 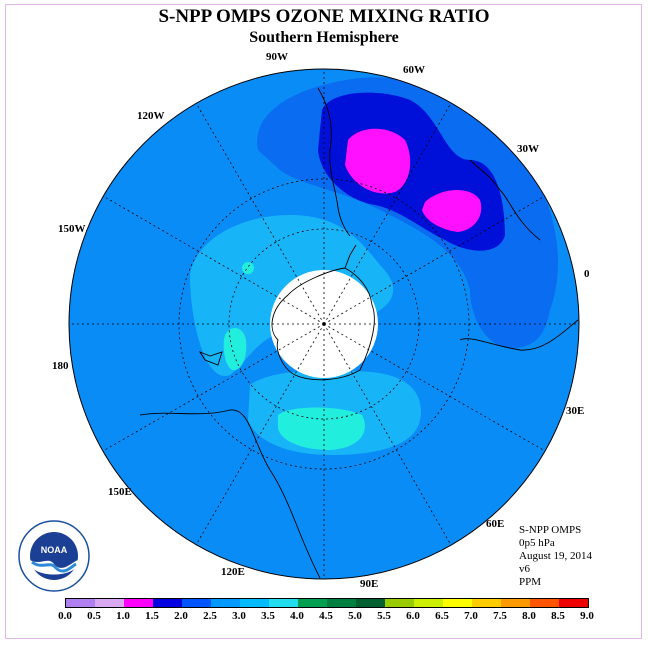 I want to click on lon-label-150e: 150E, so click(x=120, y=492).